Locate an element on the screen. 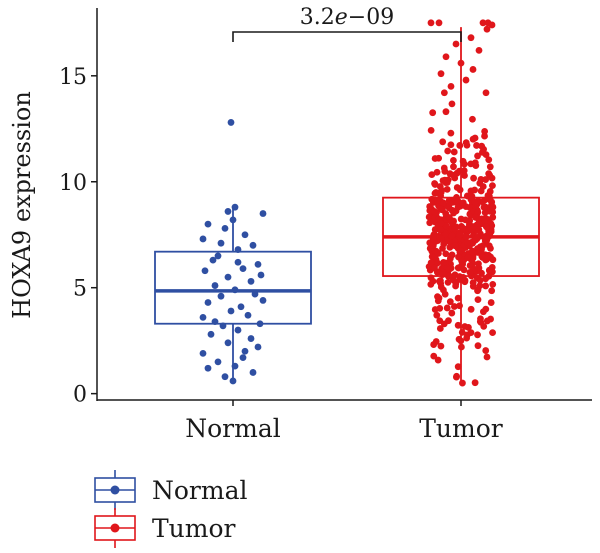 The image size is (600, 553). y-tick-label: 10 is located at coordinates (73, 183).